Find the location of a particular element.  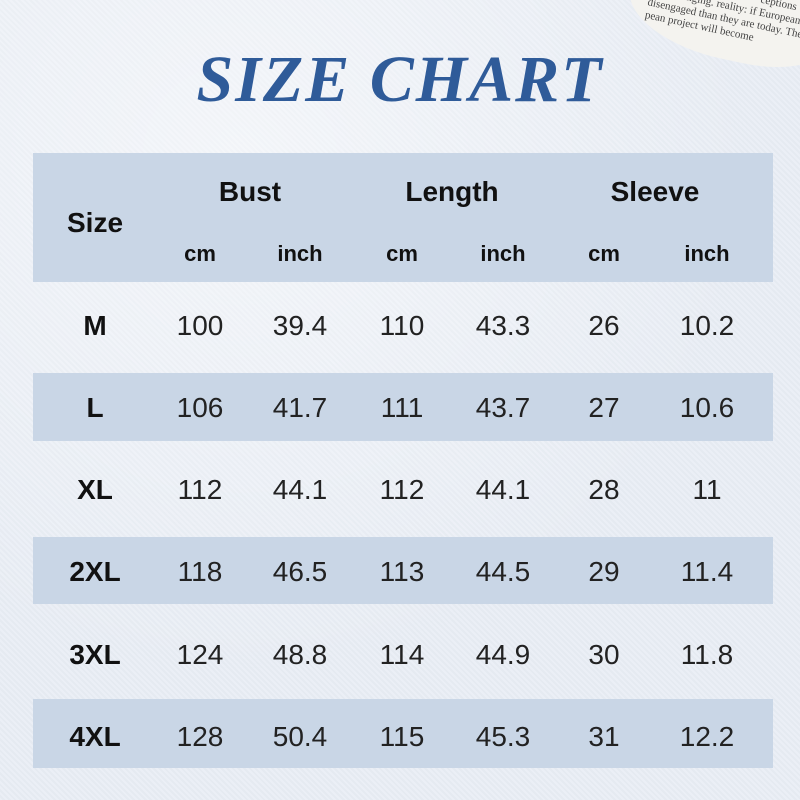

row-value: 39.4 is located at coordinates (300, 325).